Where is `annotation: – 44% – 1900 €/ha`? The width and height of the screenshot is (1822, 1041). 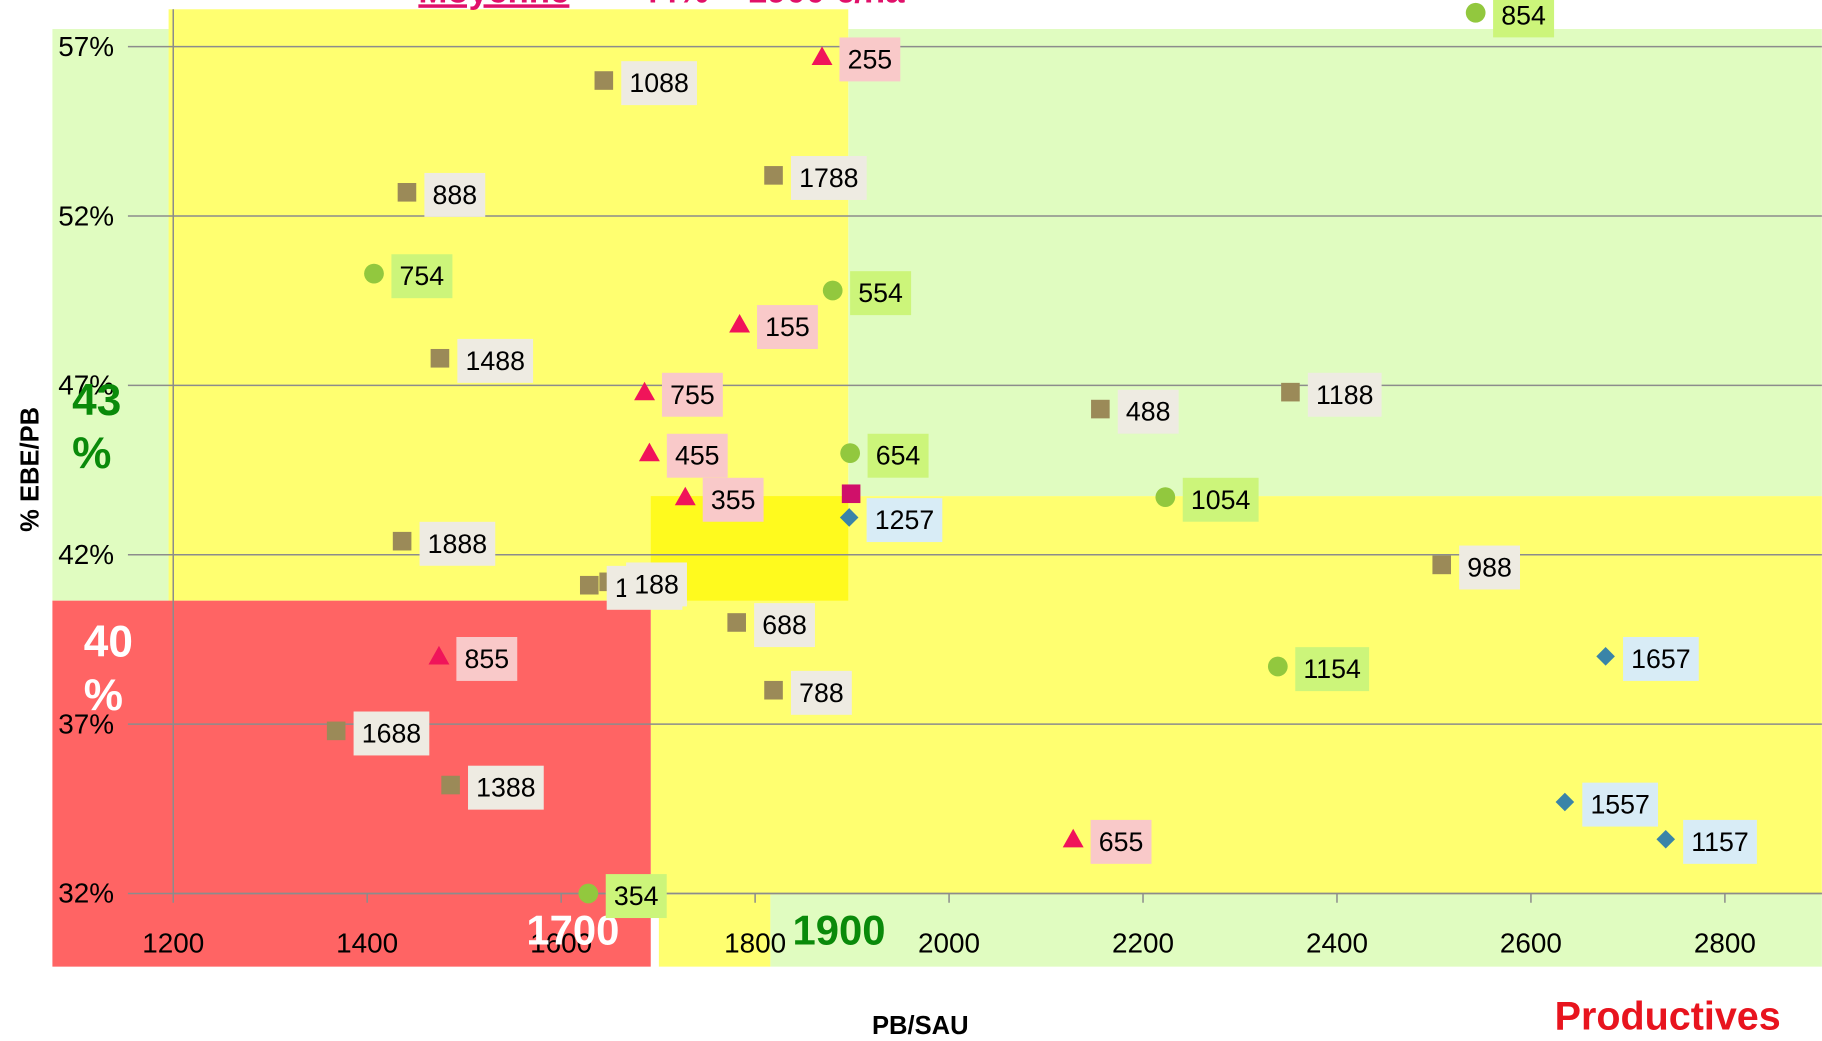 annotation: – 44% – 1900 €/ha is located at coordinates (757, 5).